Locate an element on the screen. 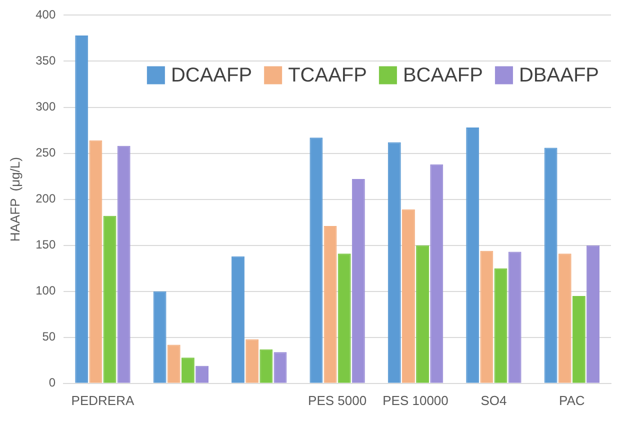 This screenshot has height=423, width=621. legend-label: BCAAFP is located at coordinates (442, 75).